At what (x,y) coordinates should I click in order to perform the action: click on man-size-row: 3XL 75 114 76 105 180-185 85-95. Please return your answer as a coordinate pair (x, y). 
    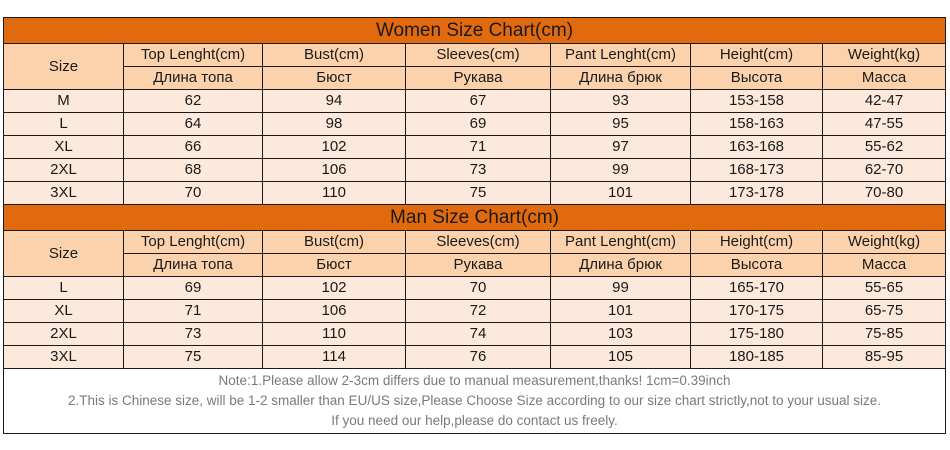
    Looking at the image, I should click on (475, 357).